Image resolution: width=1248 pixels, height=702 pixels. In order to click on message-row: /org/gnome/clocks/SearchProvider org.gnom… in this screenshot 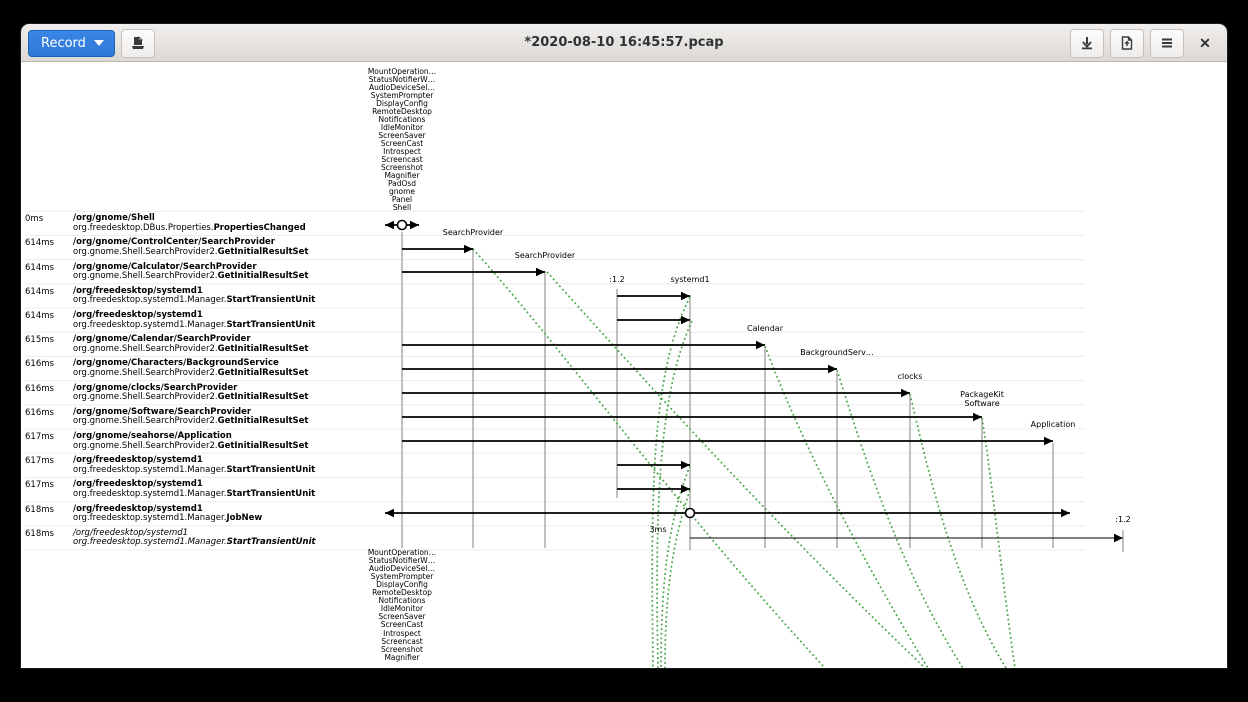, I will do `click(191, 393)`.